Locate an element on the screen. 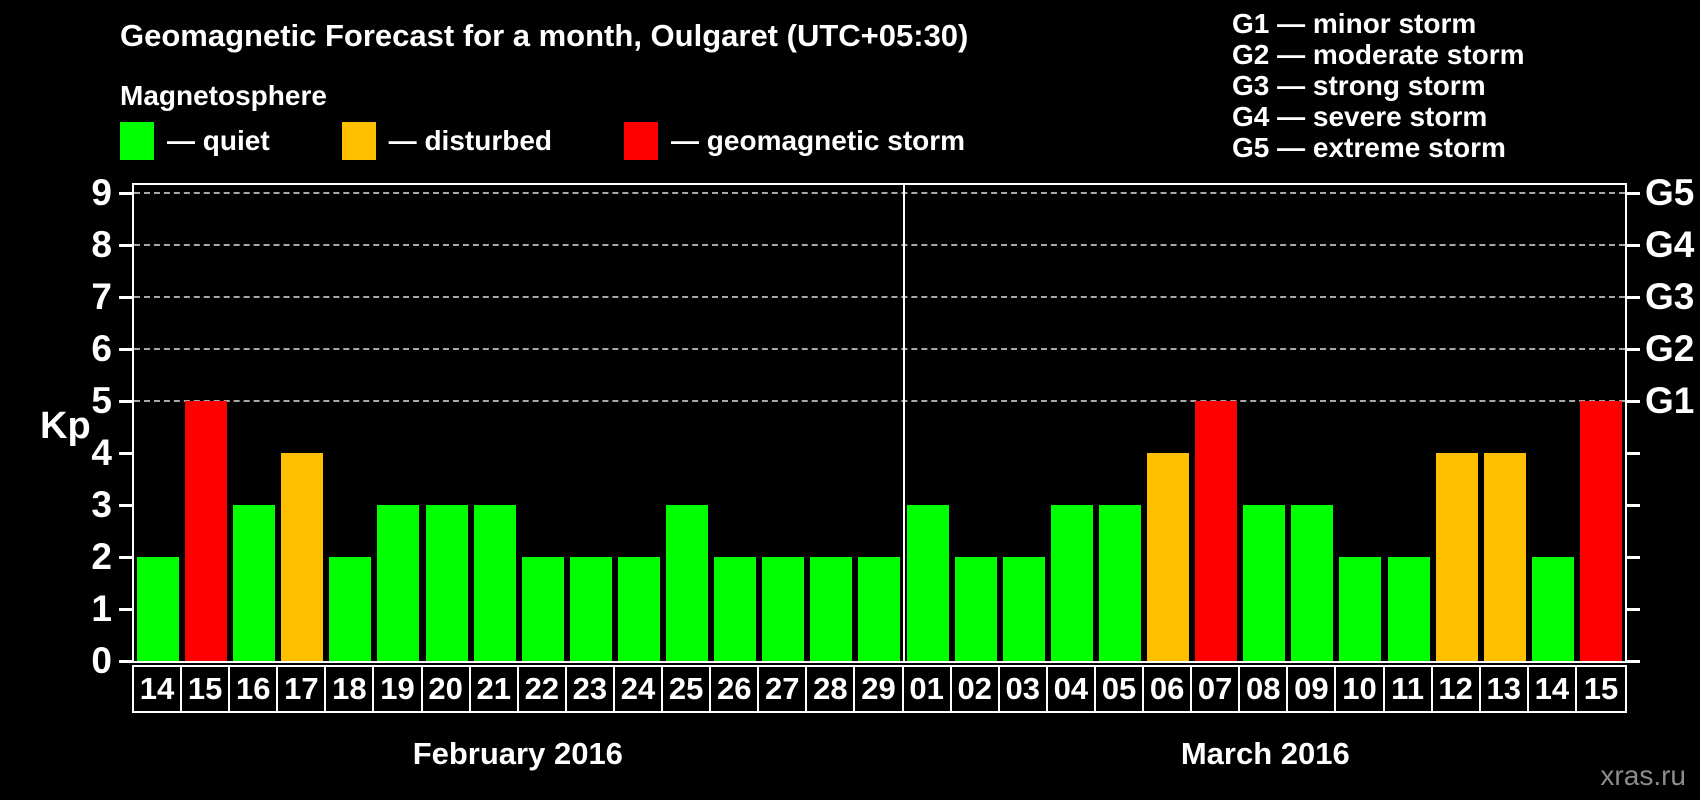 The image size is (1700, 800). y-tick-label: 0 is located at coordinates (101, 660).